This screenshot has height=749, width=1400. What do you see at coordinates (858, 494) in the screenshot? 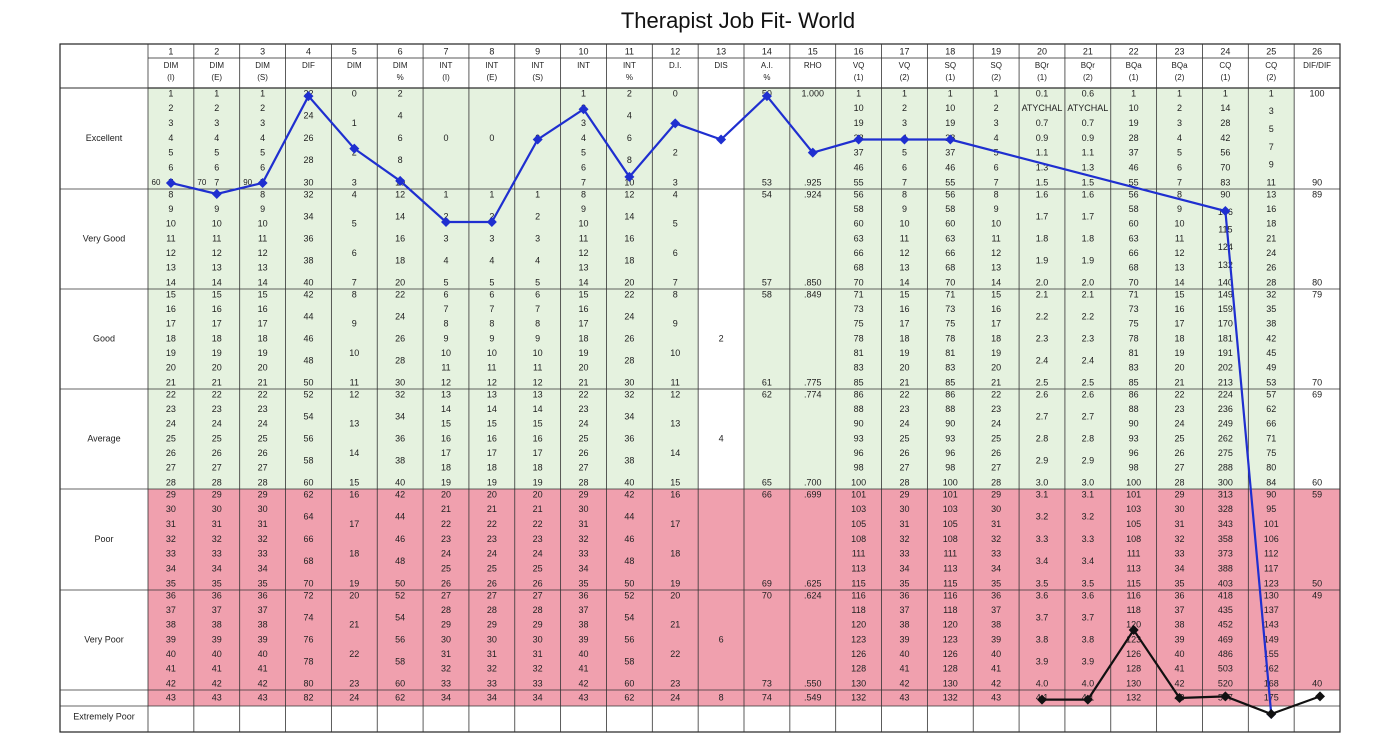
I see `cell-value: 101` at bounding box center [858, 494].